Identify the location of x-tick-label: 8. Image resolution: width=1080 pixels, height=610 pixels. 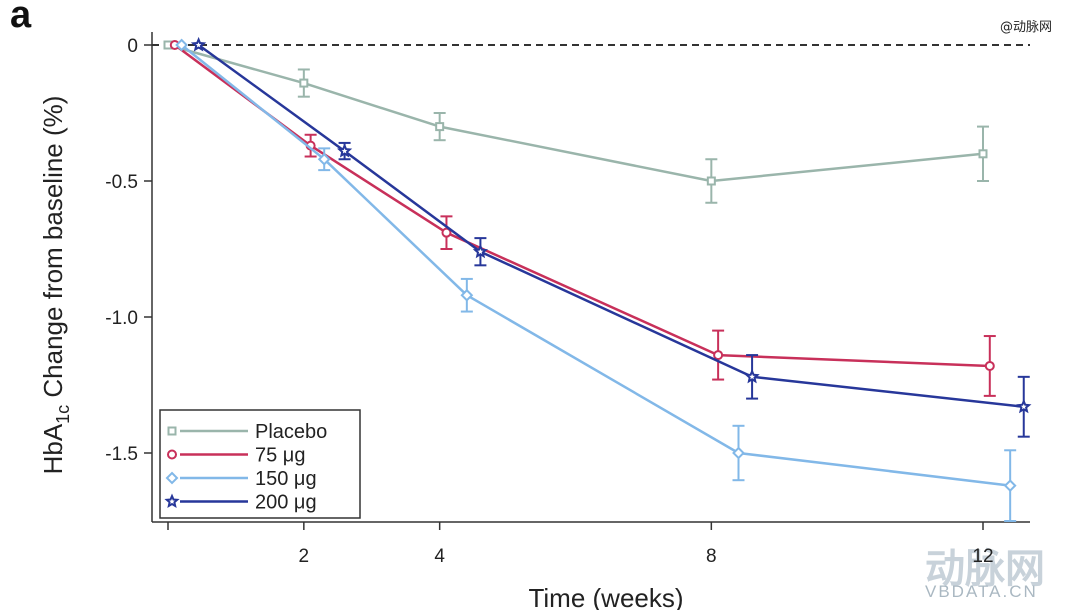
(711, 556).